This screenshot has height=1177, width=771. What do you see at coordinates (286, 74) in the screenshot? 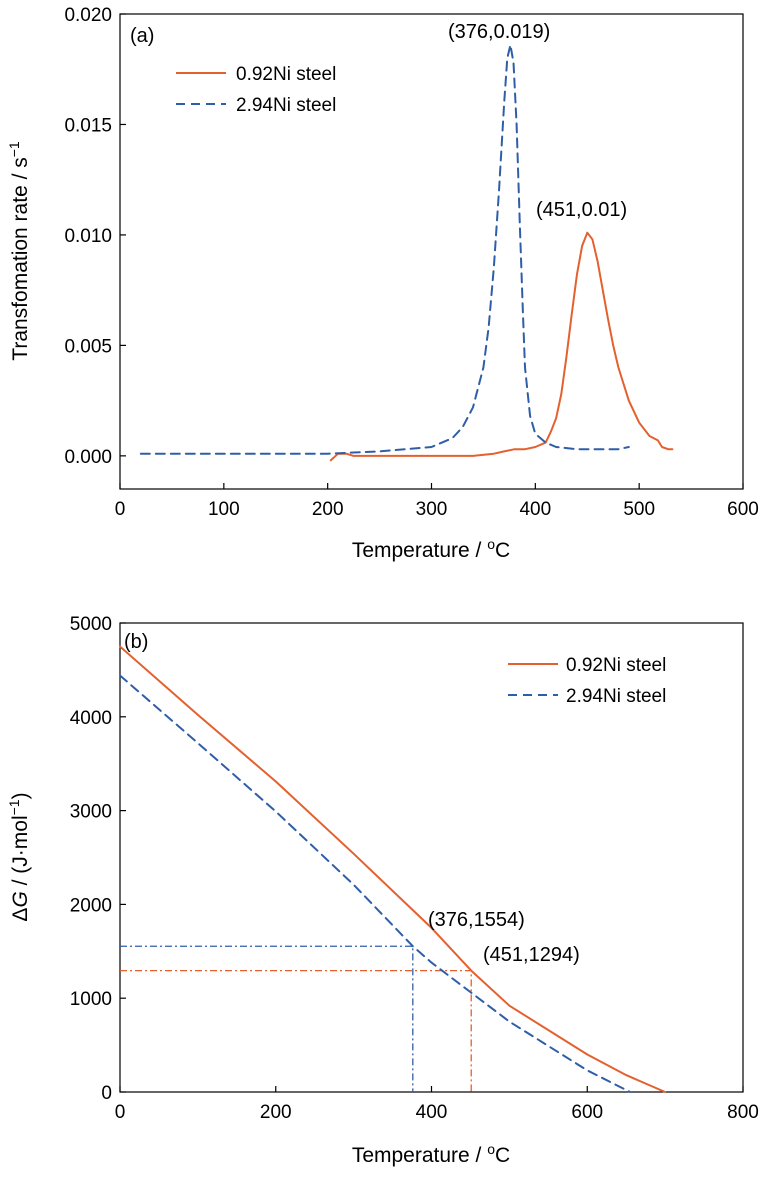
I see `chart-a-legend-label-0: 0.92Ni steel` at bounding box center [286, 74].